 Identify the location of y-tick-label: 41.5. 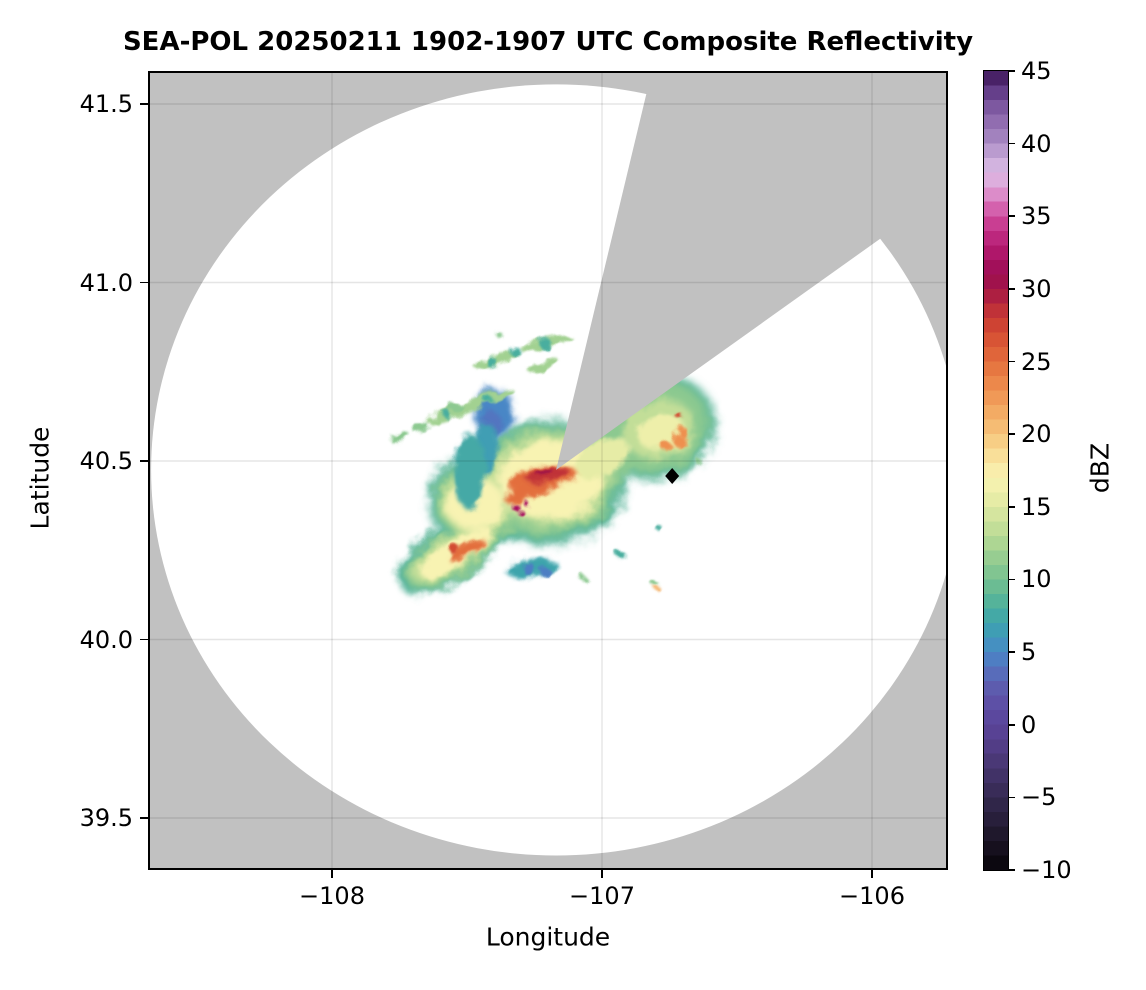
(106, 104).